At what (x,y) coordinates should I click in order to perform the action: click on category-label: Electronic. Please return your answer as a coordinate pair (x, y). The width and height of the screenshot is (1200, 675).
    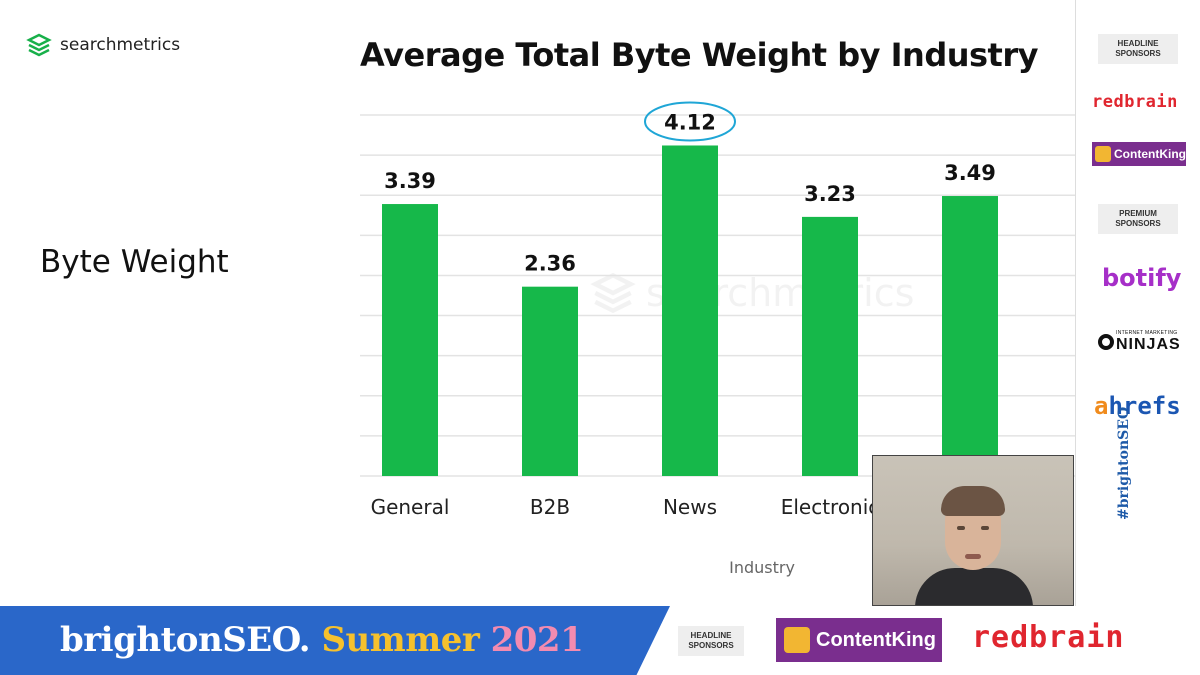
    Looking at the image, I should click on (830, 507).